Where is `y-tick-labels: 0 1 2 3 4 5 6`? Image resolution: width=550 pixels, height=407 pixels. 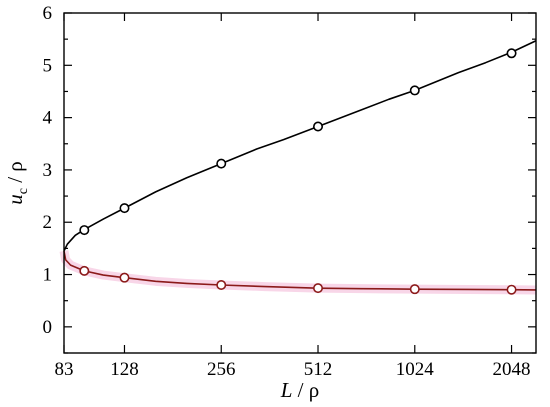
y-tick-labels: 0 1 2 3 4 5 6 is located at coordinates (48, 170).